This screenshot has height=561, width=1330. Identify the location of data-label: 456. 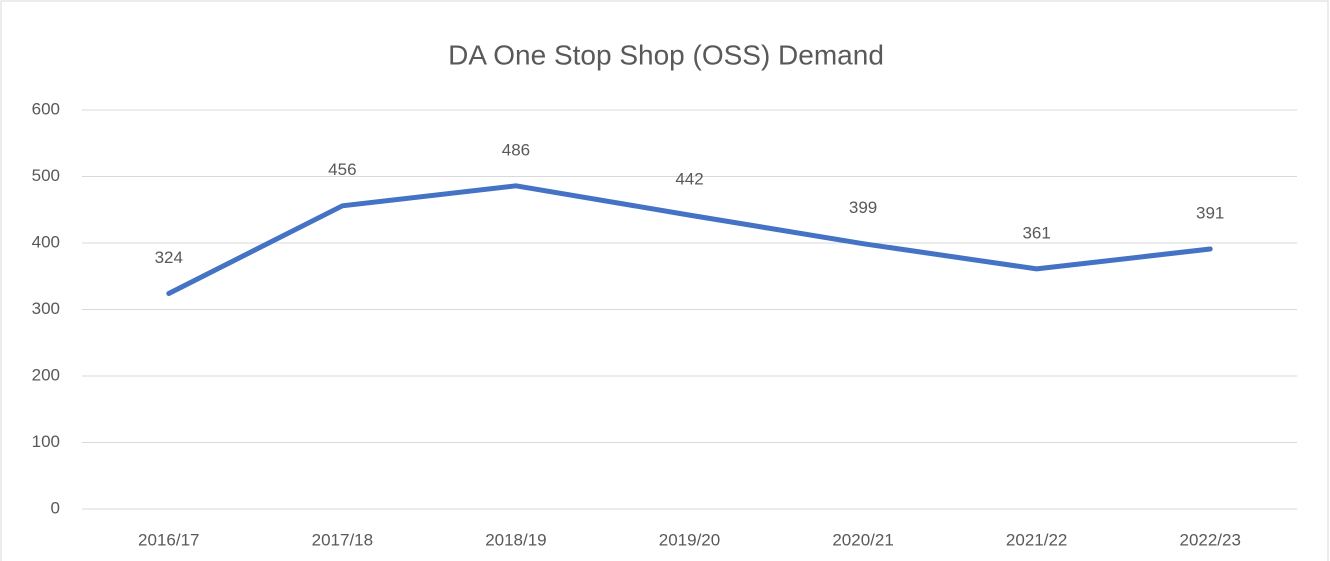
(342, 169).